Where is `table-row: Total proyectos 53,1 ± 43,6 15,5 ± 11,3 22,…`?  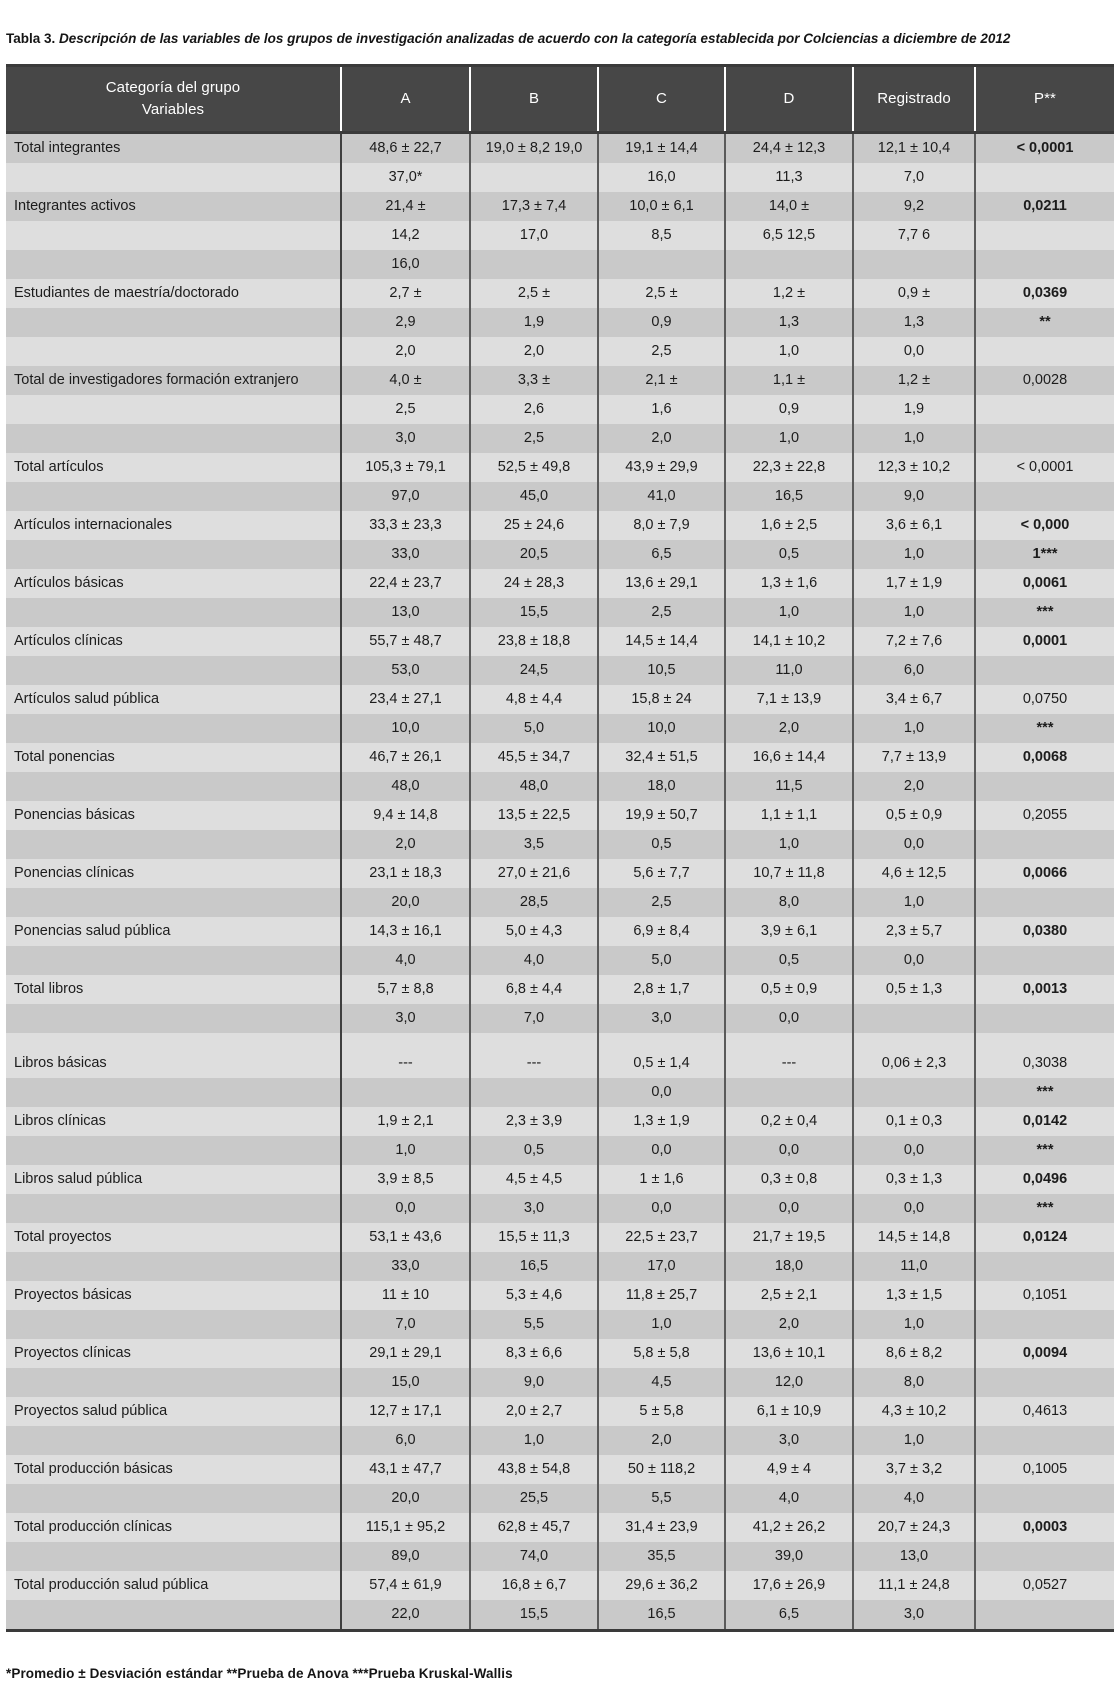
table-row: Total proyectos 53,1 ± 43,6 15,5 ± 11,3 22,… is located at coordinates (560, 1237).